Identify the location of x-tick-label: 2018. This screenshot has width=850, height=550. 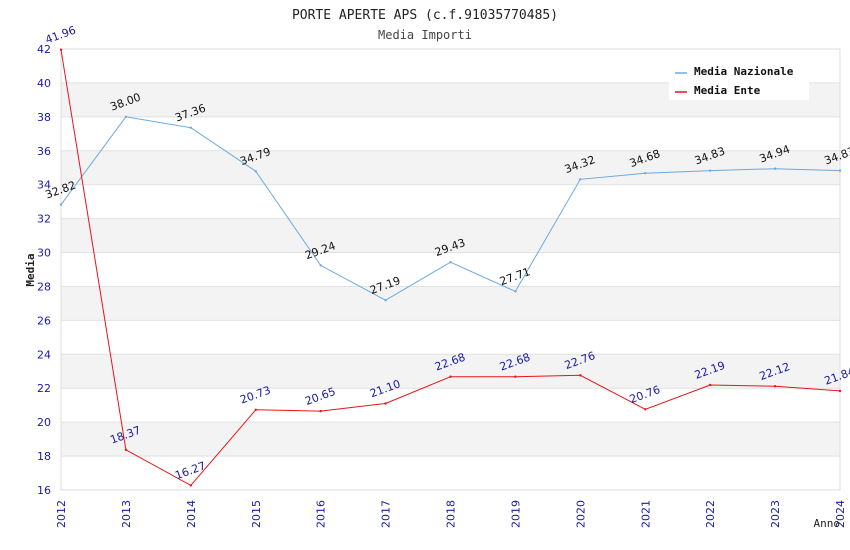
(451, 514).